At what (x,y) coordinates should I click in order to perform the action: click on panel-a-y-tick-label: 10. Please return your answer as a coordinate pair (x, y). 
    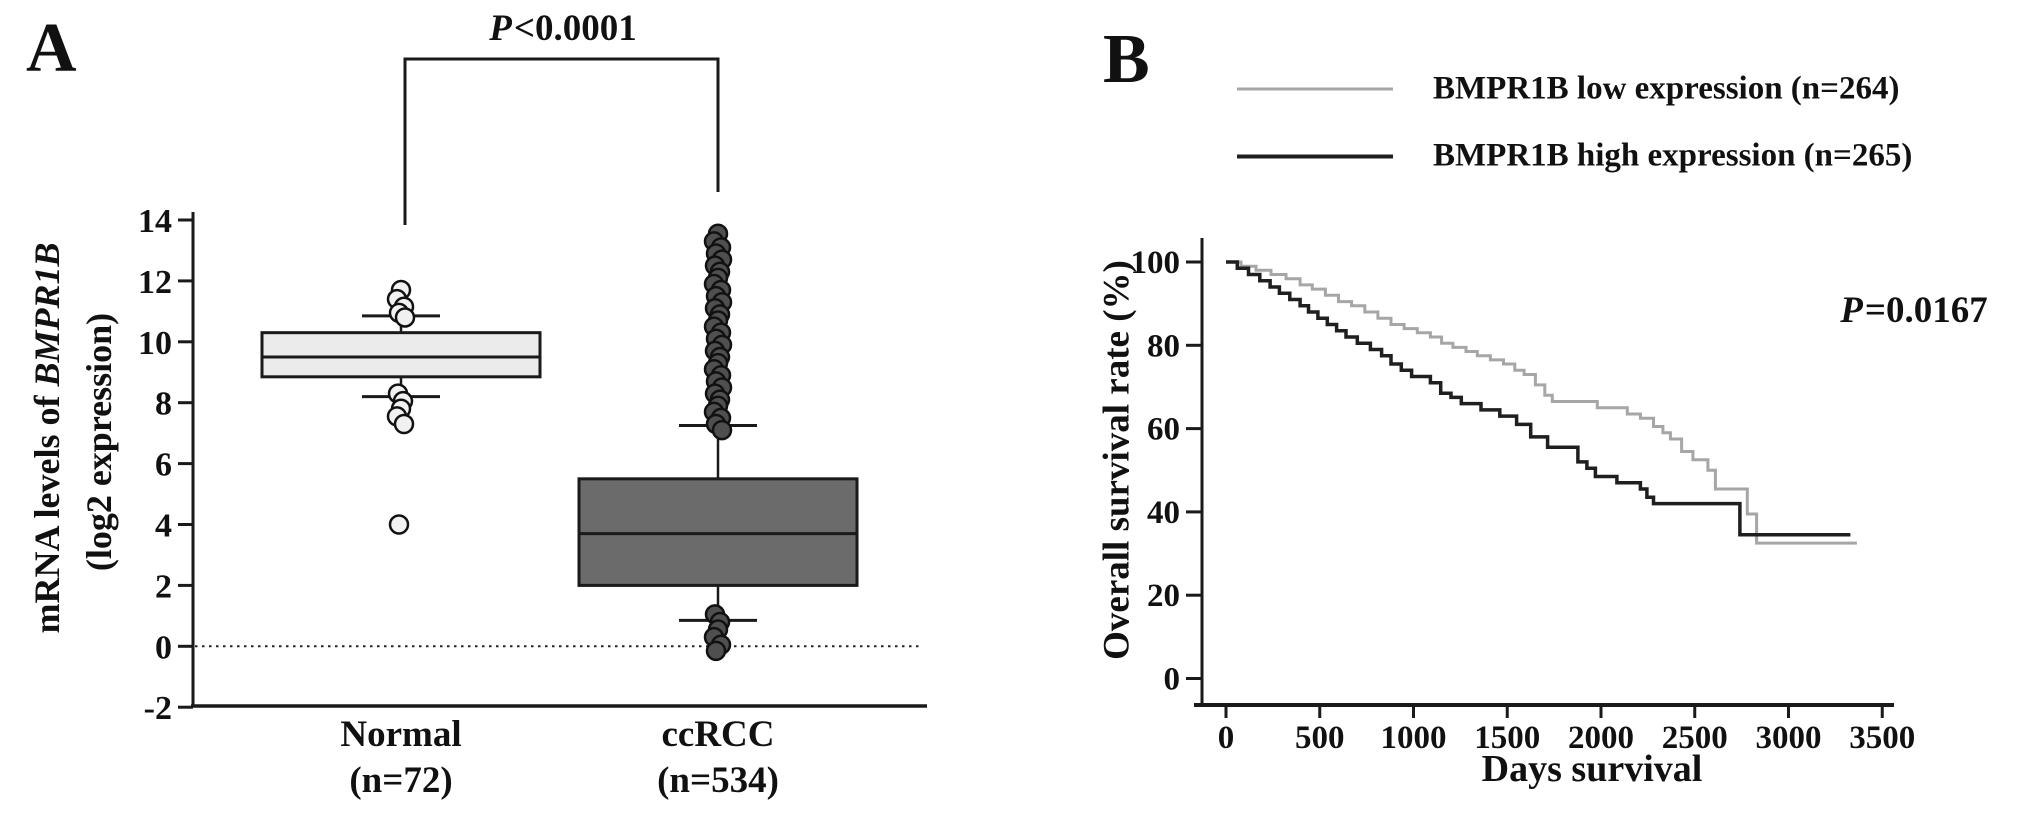
    Looking at the image, I should click on (155, 343).